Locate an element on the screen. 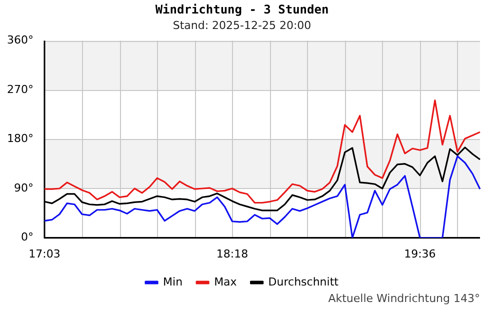 Image resolution: width=500 pixels, height=320 pixels. legend-label: Durchschnitt is located at coordinates (304, 281).